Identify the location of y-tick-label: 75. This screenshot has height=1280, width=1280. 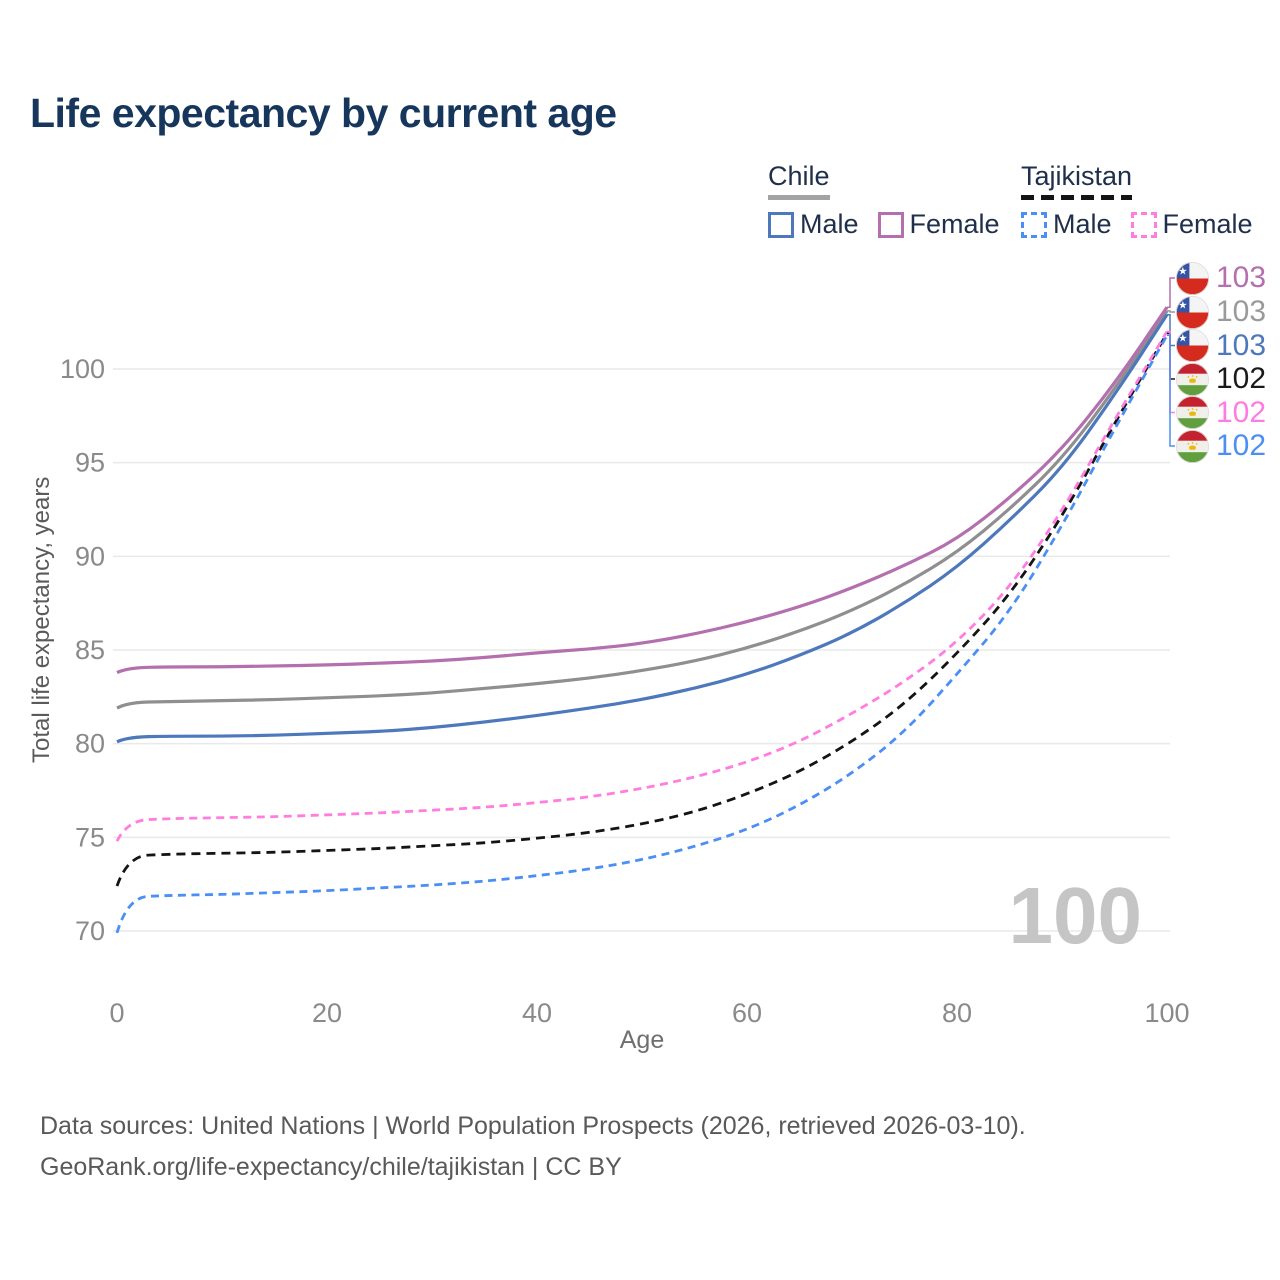
(90, 837).